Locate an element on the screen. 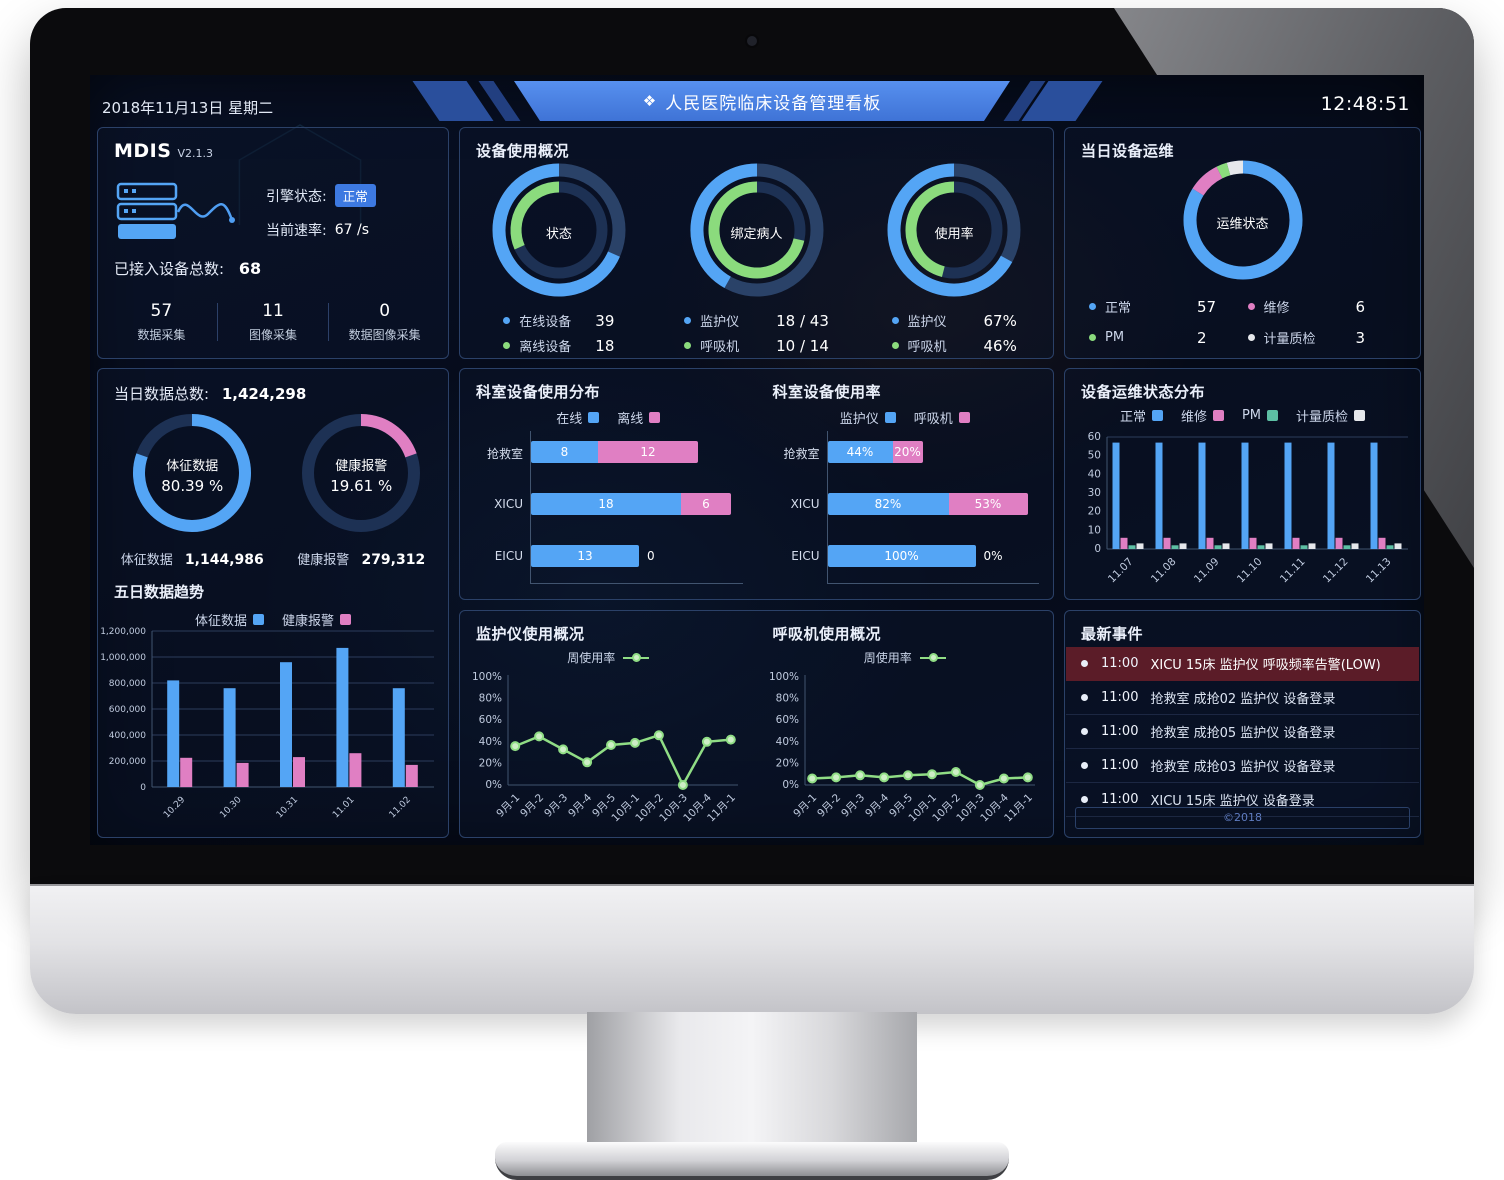 The width and height of the screenshot is (1504, 1180). bar-segment: 13 is located at coordinates (585, 556).